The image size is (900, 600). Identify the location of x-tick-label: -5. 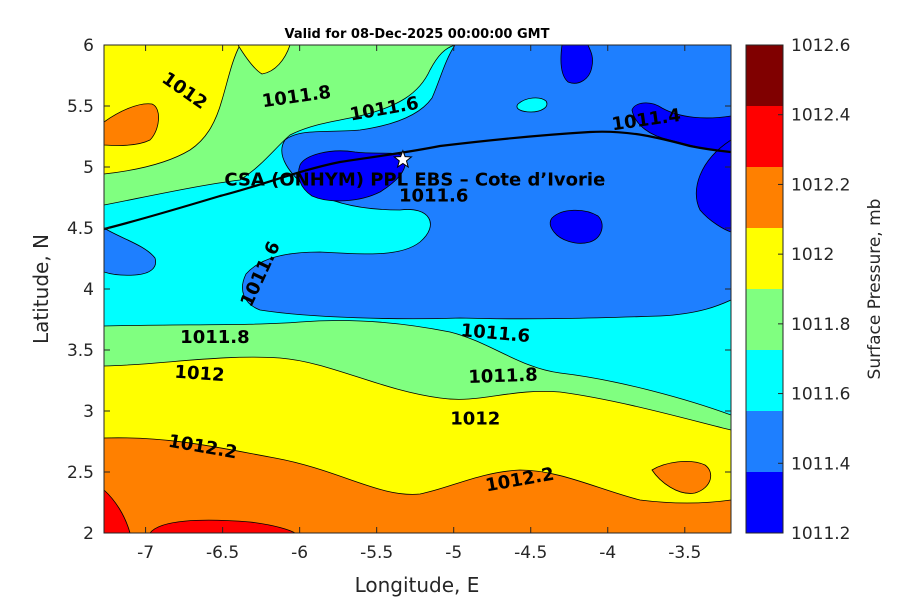
(453, 553).